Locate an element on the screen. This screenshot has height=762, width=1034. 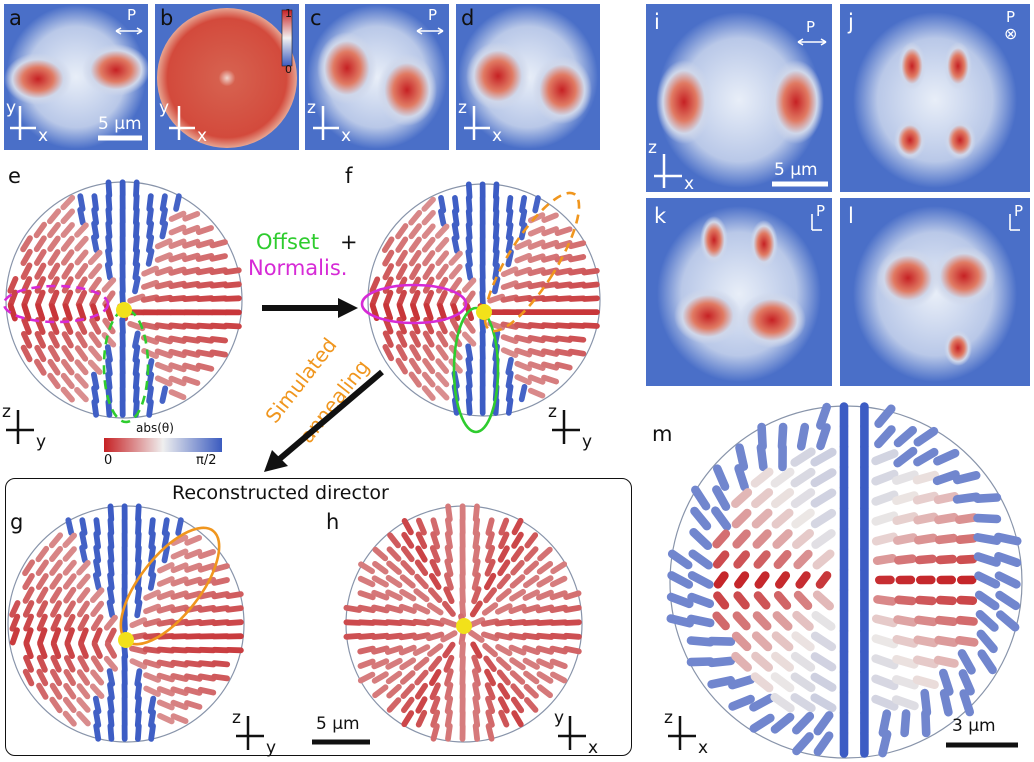
annotation-offset: Offset is located at coordinates (288, 242).